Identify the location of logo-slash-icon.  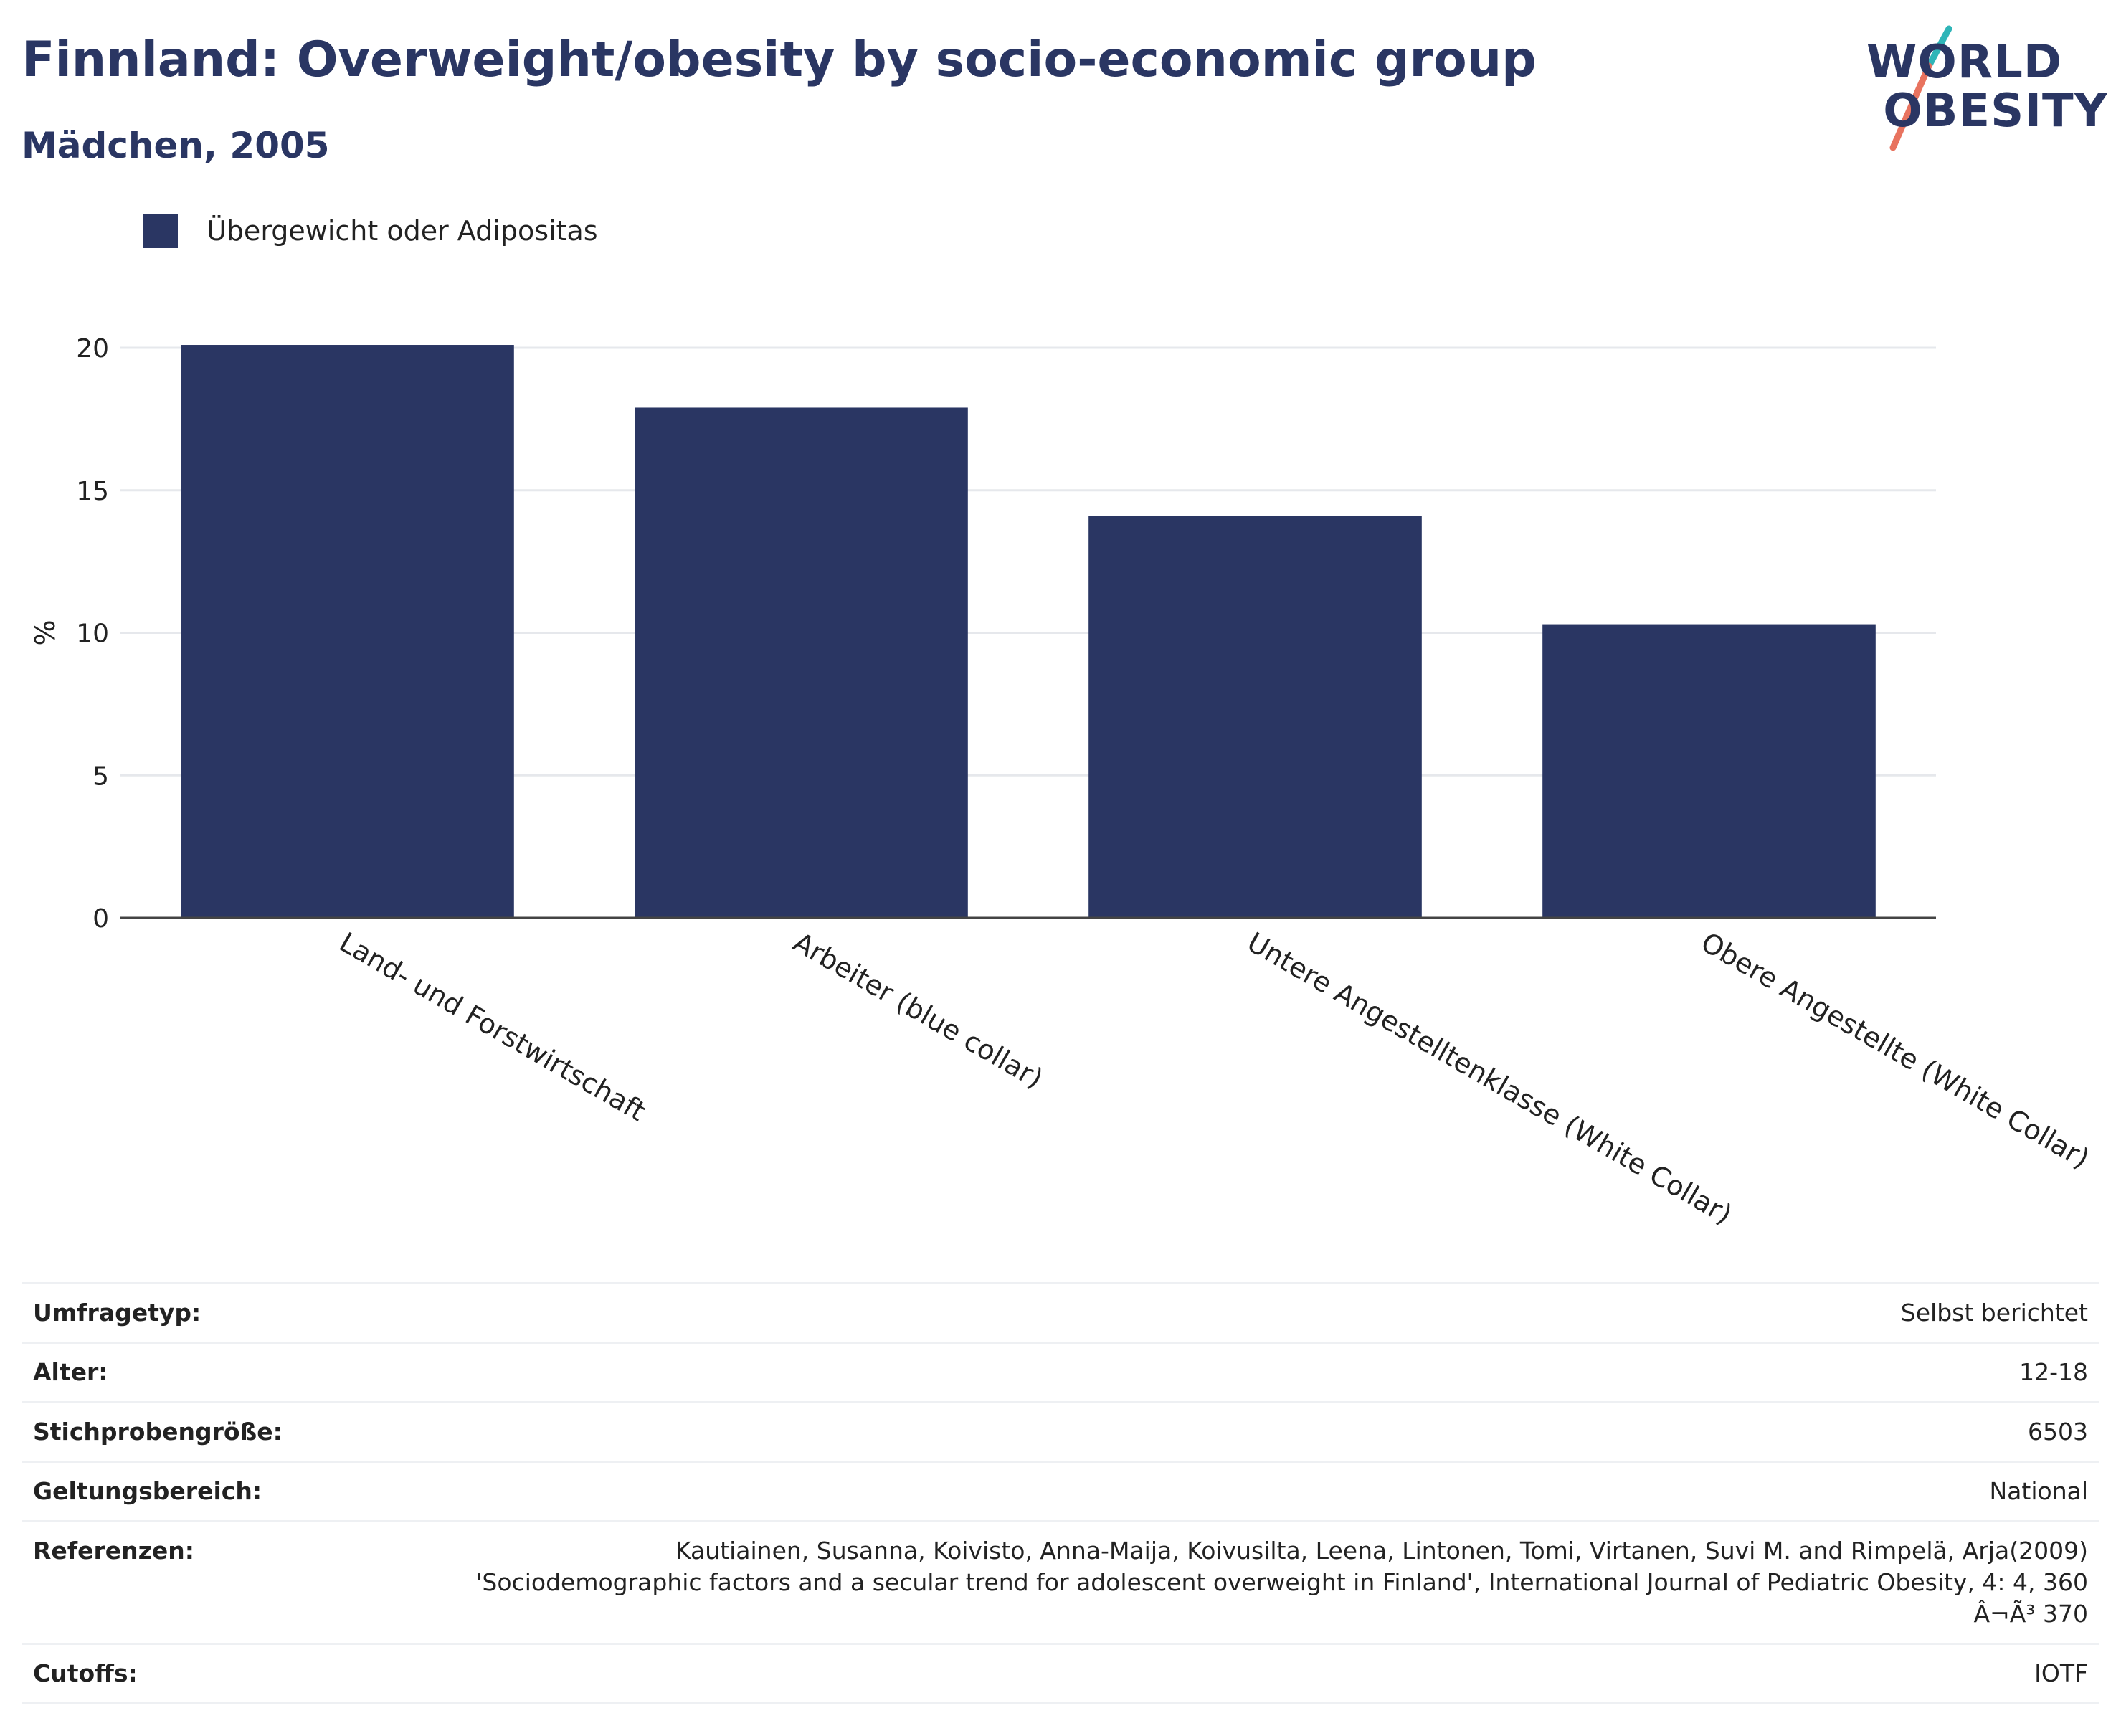
(1920, 88).